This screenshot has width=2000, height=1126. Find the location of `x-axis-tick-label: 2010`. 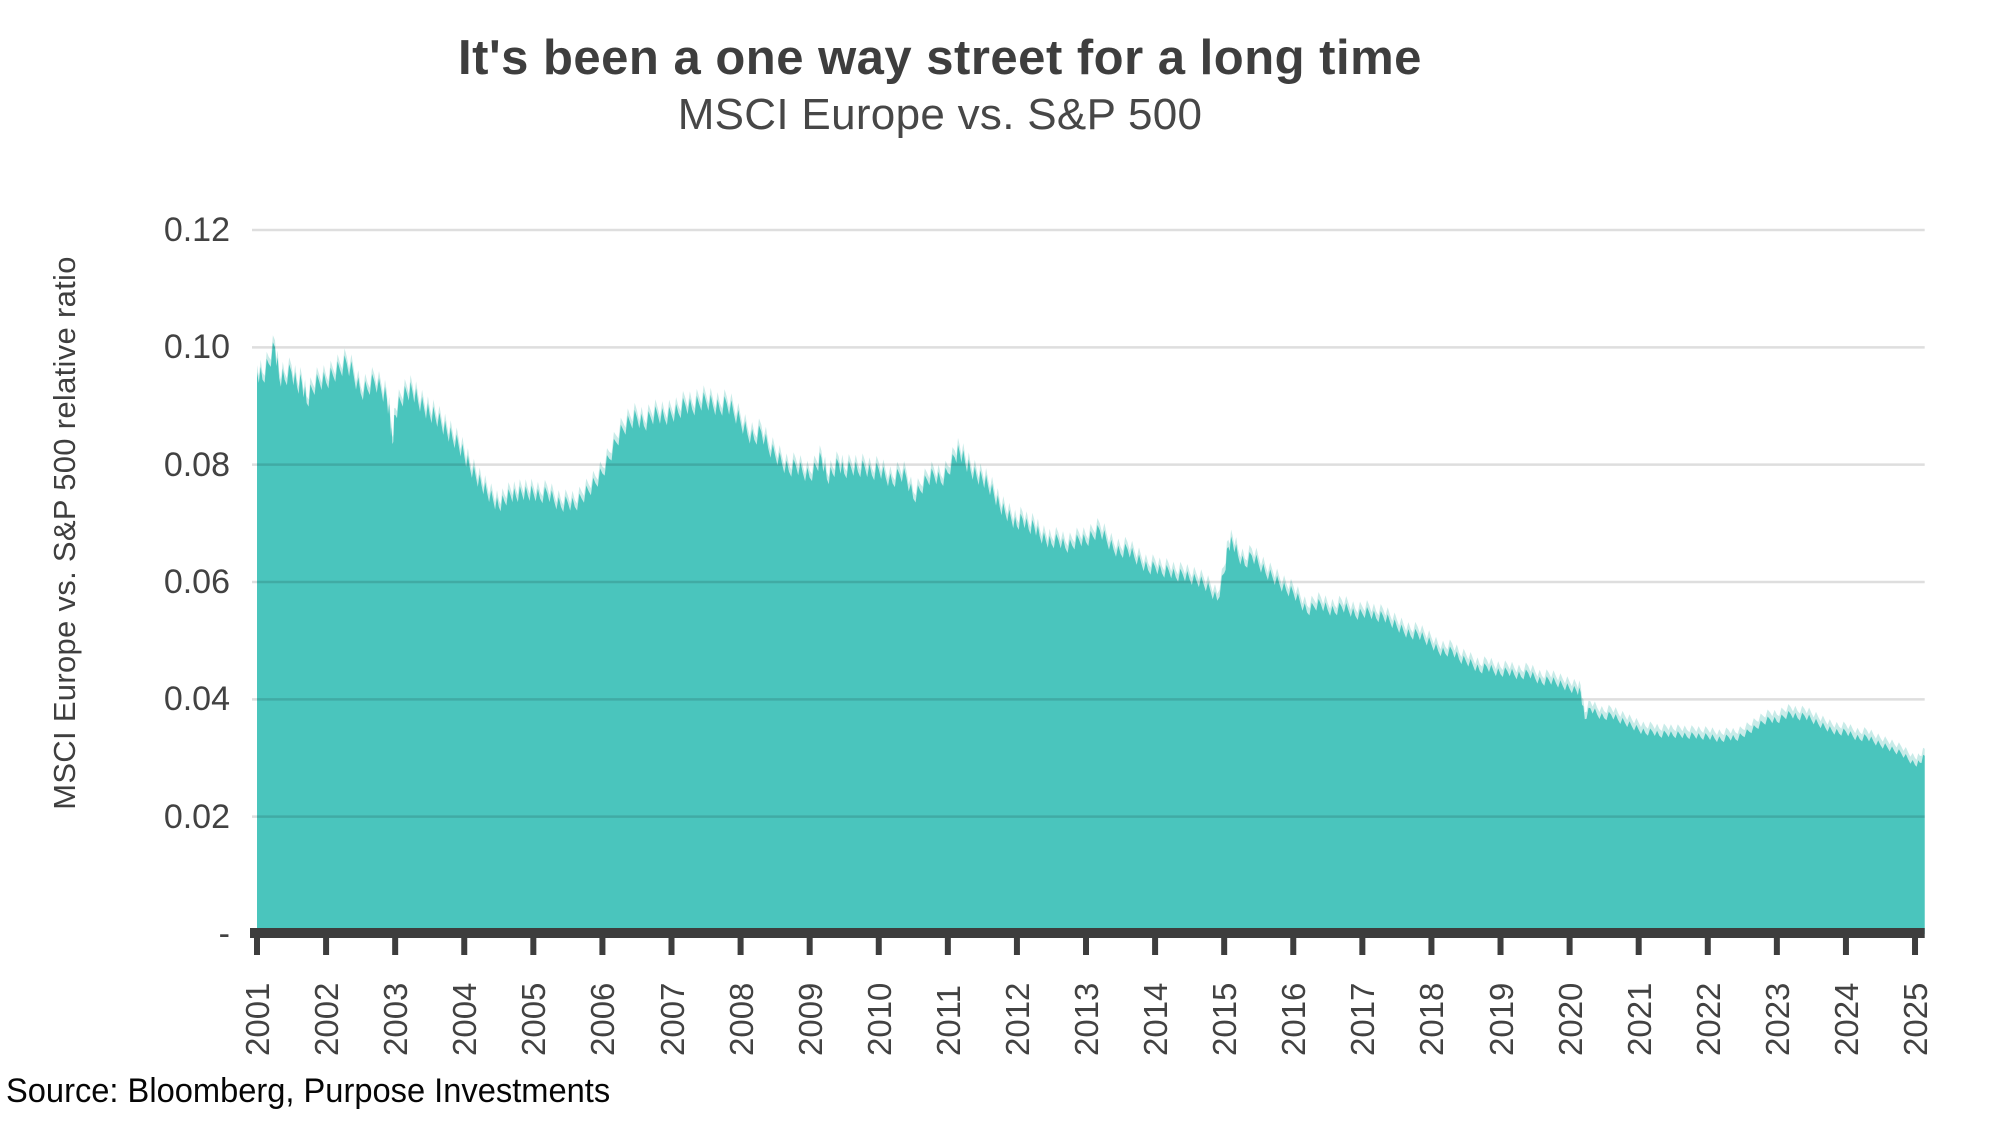

x-axis-tick-label: 2010 is located at coordinates (879, 1019).